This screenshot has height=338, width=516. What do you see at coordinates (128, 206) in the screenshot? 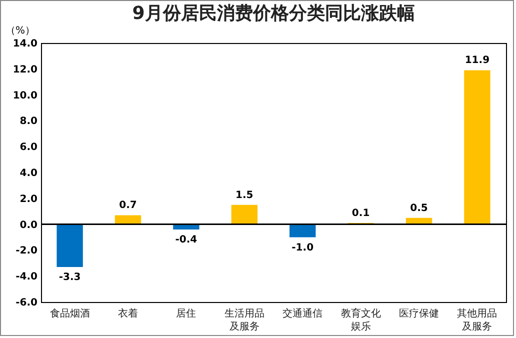
I see `data-label: 0.7` at bounding box center [128, 206].